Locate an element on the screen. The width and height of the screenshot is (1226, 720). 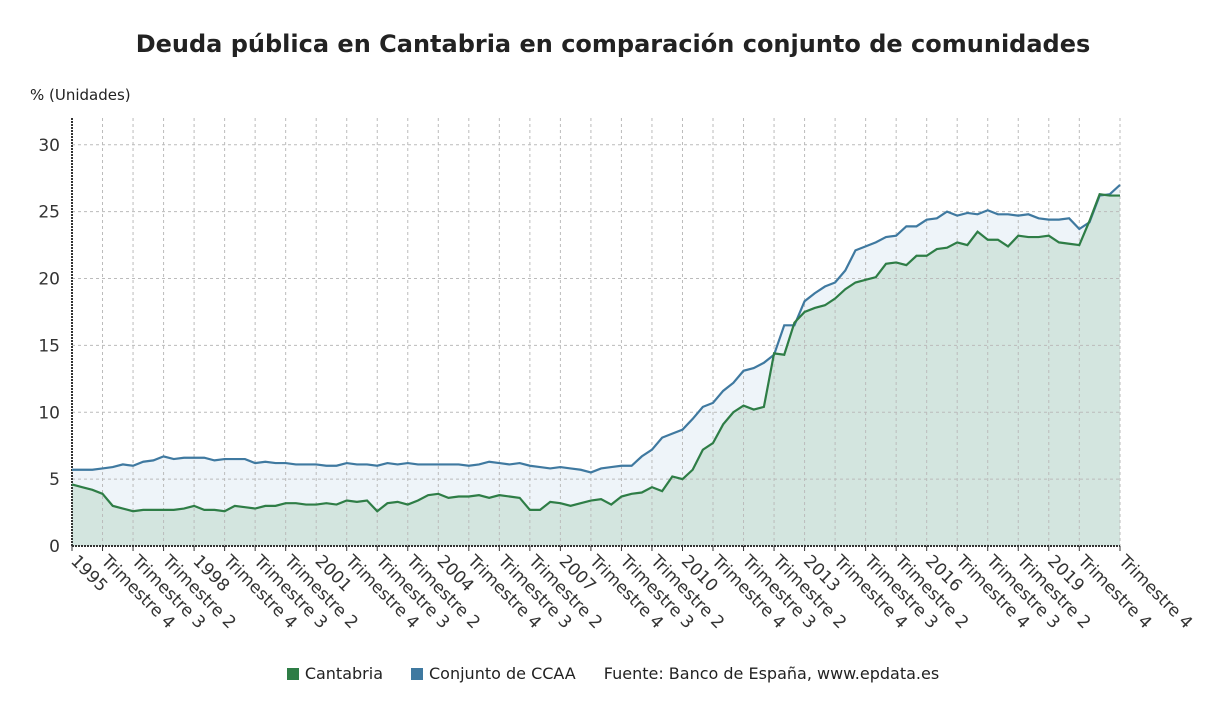
legend-label: Conjunto de CCAA is located at coordinates (502, 673).